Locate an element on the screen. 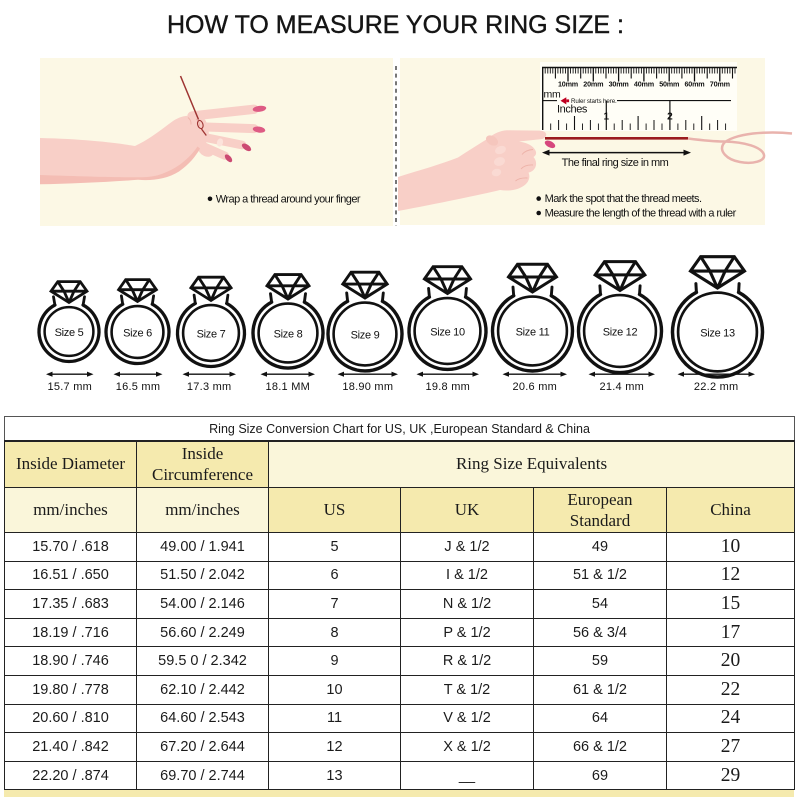 The height and width of the screenshot is (800, 800). svg-text: Size 12 is located at coordinates (620, 333).